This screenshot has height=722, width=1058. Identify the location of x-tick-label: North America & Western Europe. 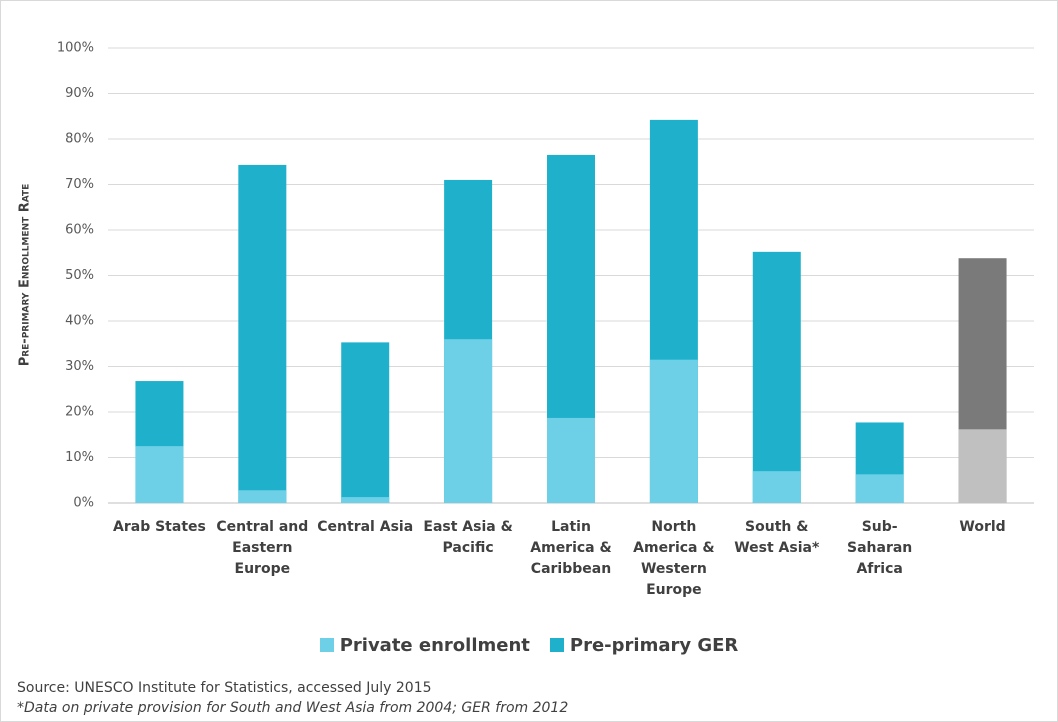
(674, 558).